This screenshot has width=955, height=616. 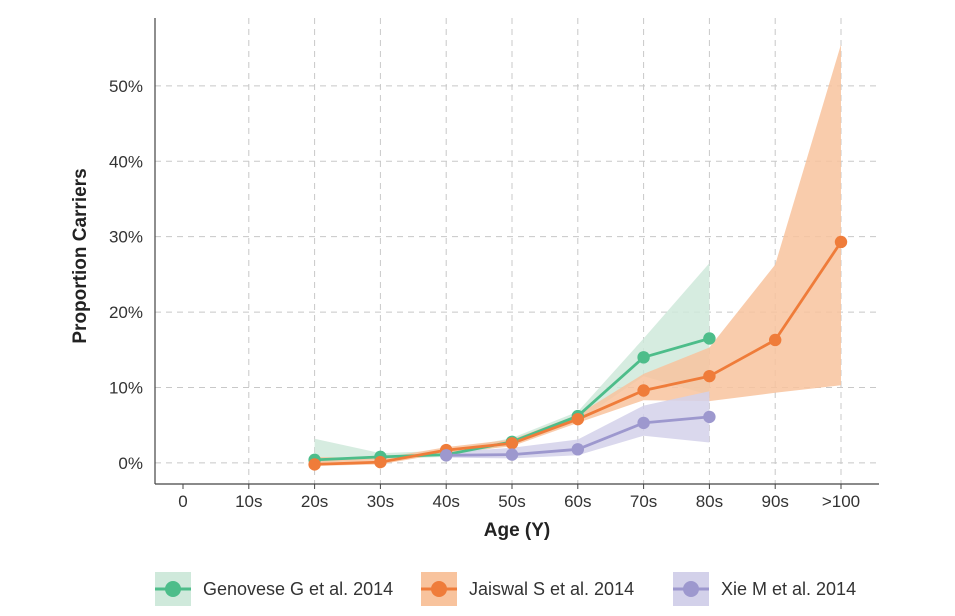 I want to click on x-tick-label: 40s, so click(x=445, y=501).